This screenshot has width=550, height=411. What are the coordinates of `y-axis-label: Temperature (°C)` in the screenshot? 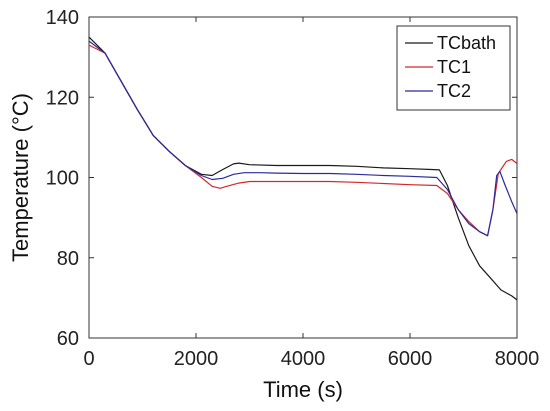 It's located at (20, 177).